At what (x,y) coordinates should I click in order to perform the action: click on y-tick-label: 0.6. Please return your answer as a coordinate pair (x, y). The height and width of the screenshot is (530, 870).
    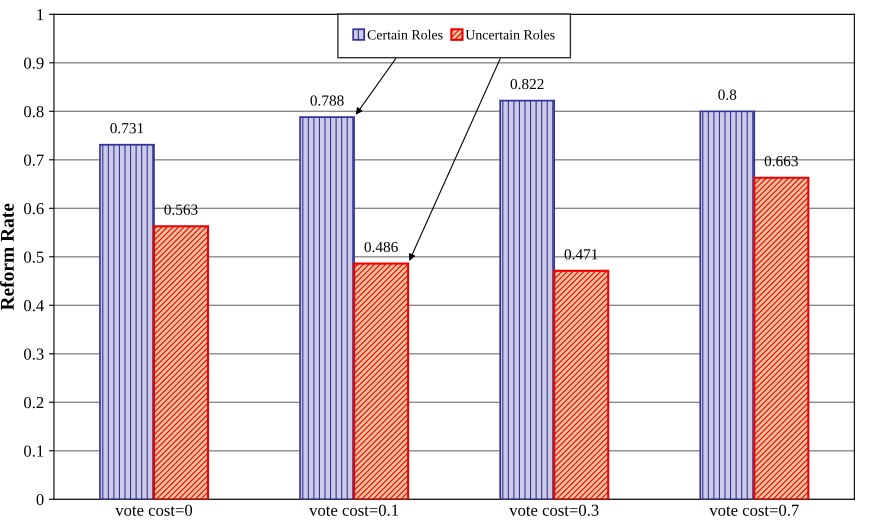
    Looking at the image, I should click on (34, 208).